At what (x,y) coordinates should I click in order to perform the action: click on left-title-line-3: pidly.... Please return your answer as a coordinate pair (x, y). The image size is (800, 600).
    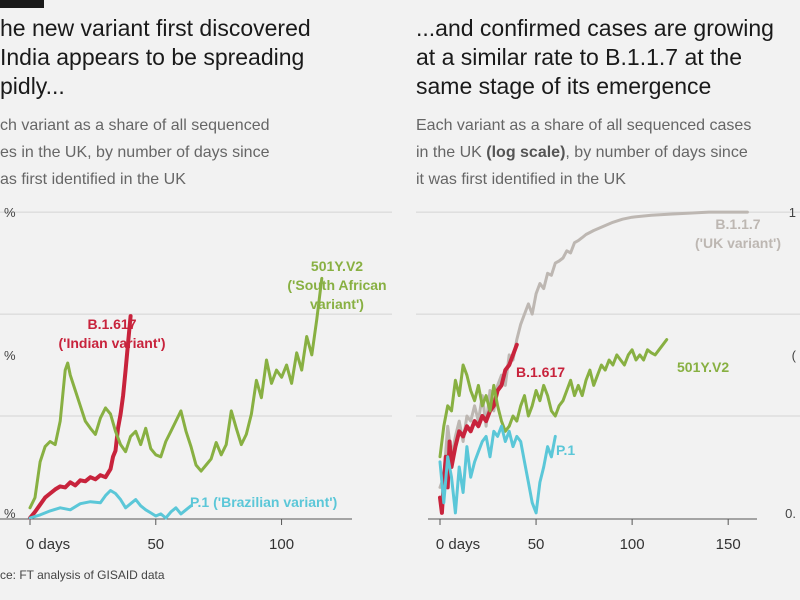
    Looking at the image, I should click on (32, 86).